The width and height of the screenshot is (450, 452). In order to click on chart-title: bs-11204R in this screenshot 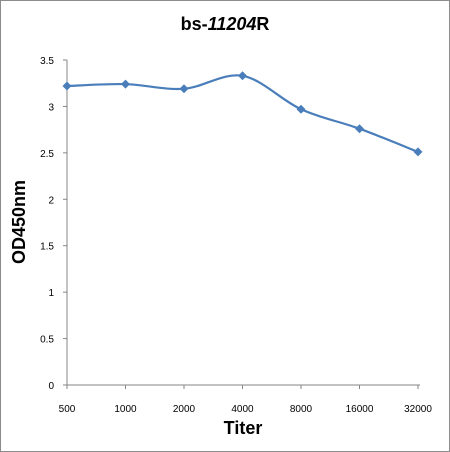, I will do `click(225, 24)`.